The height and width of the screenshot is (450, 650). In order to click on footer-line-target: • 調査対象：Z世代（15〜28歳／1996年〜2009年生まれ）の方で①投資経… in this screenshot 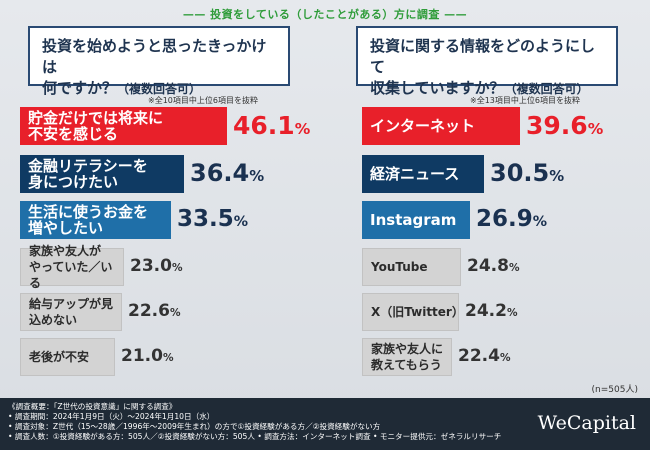, I will do `click(194, 426)`.